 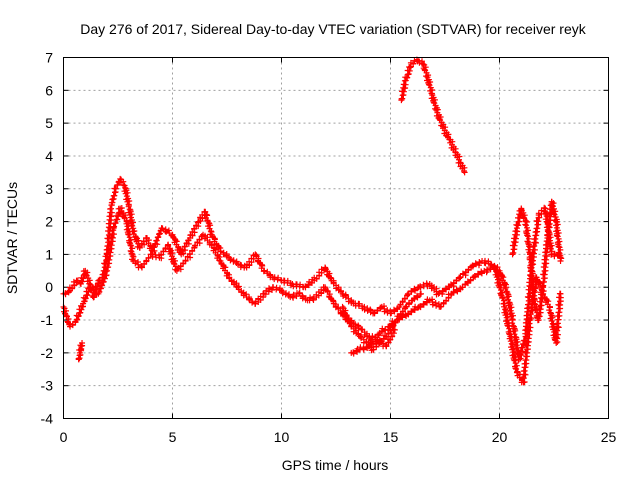 What do you see at coordinates (12, 238) in the screenshot?
I see `y-axis-label: SDTVAR / TECUs` at bounding box center [12, 238].